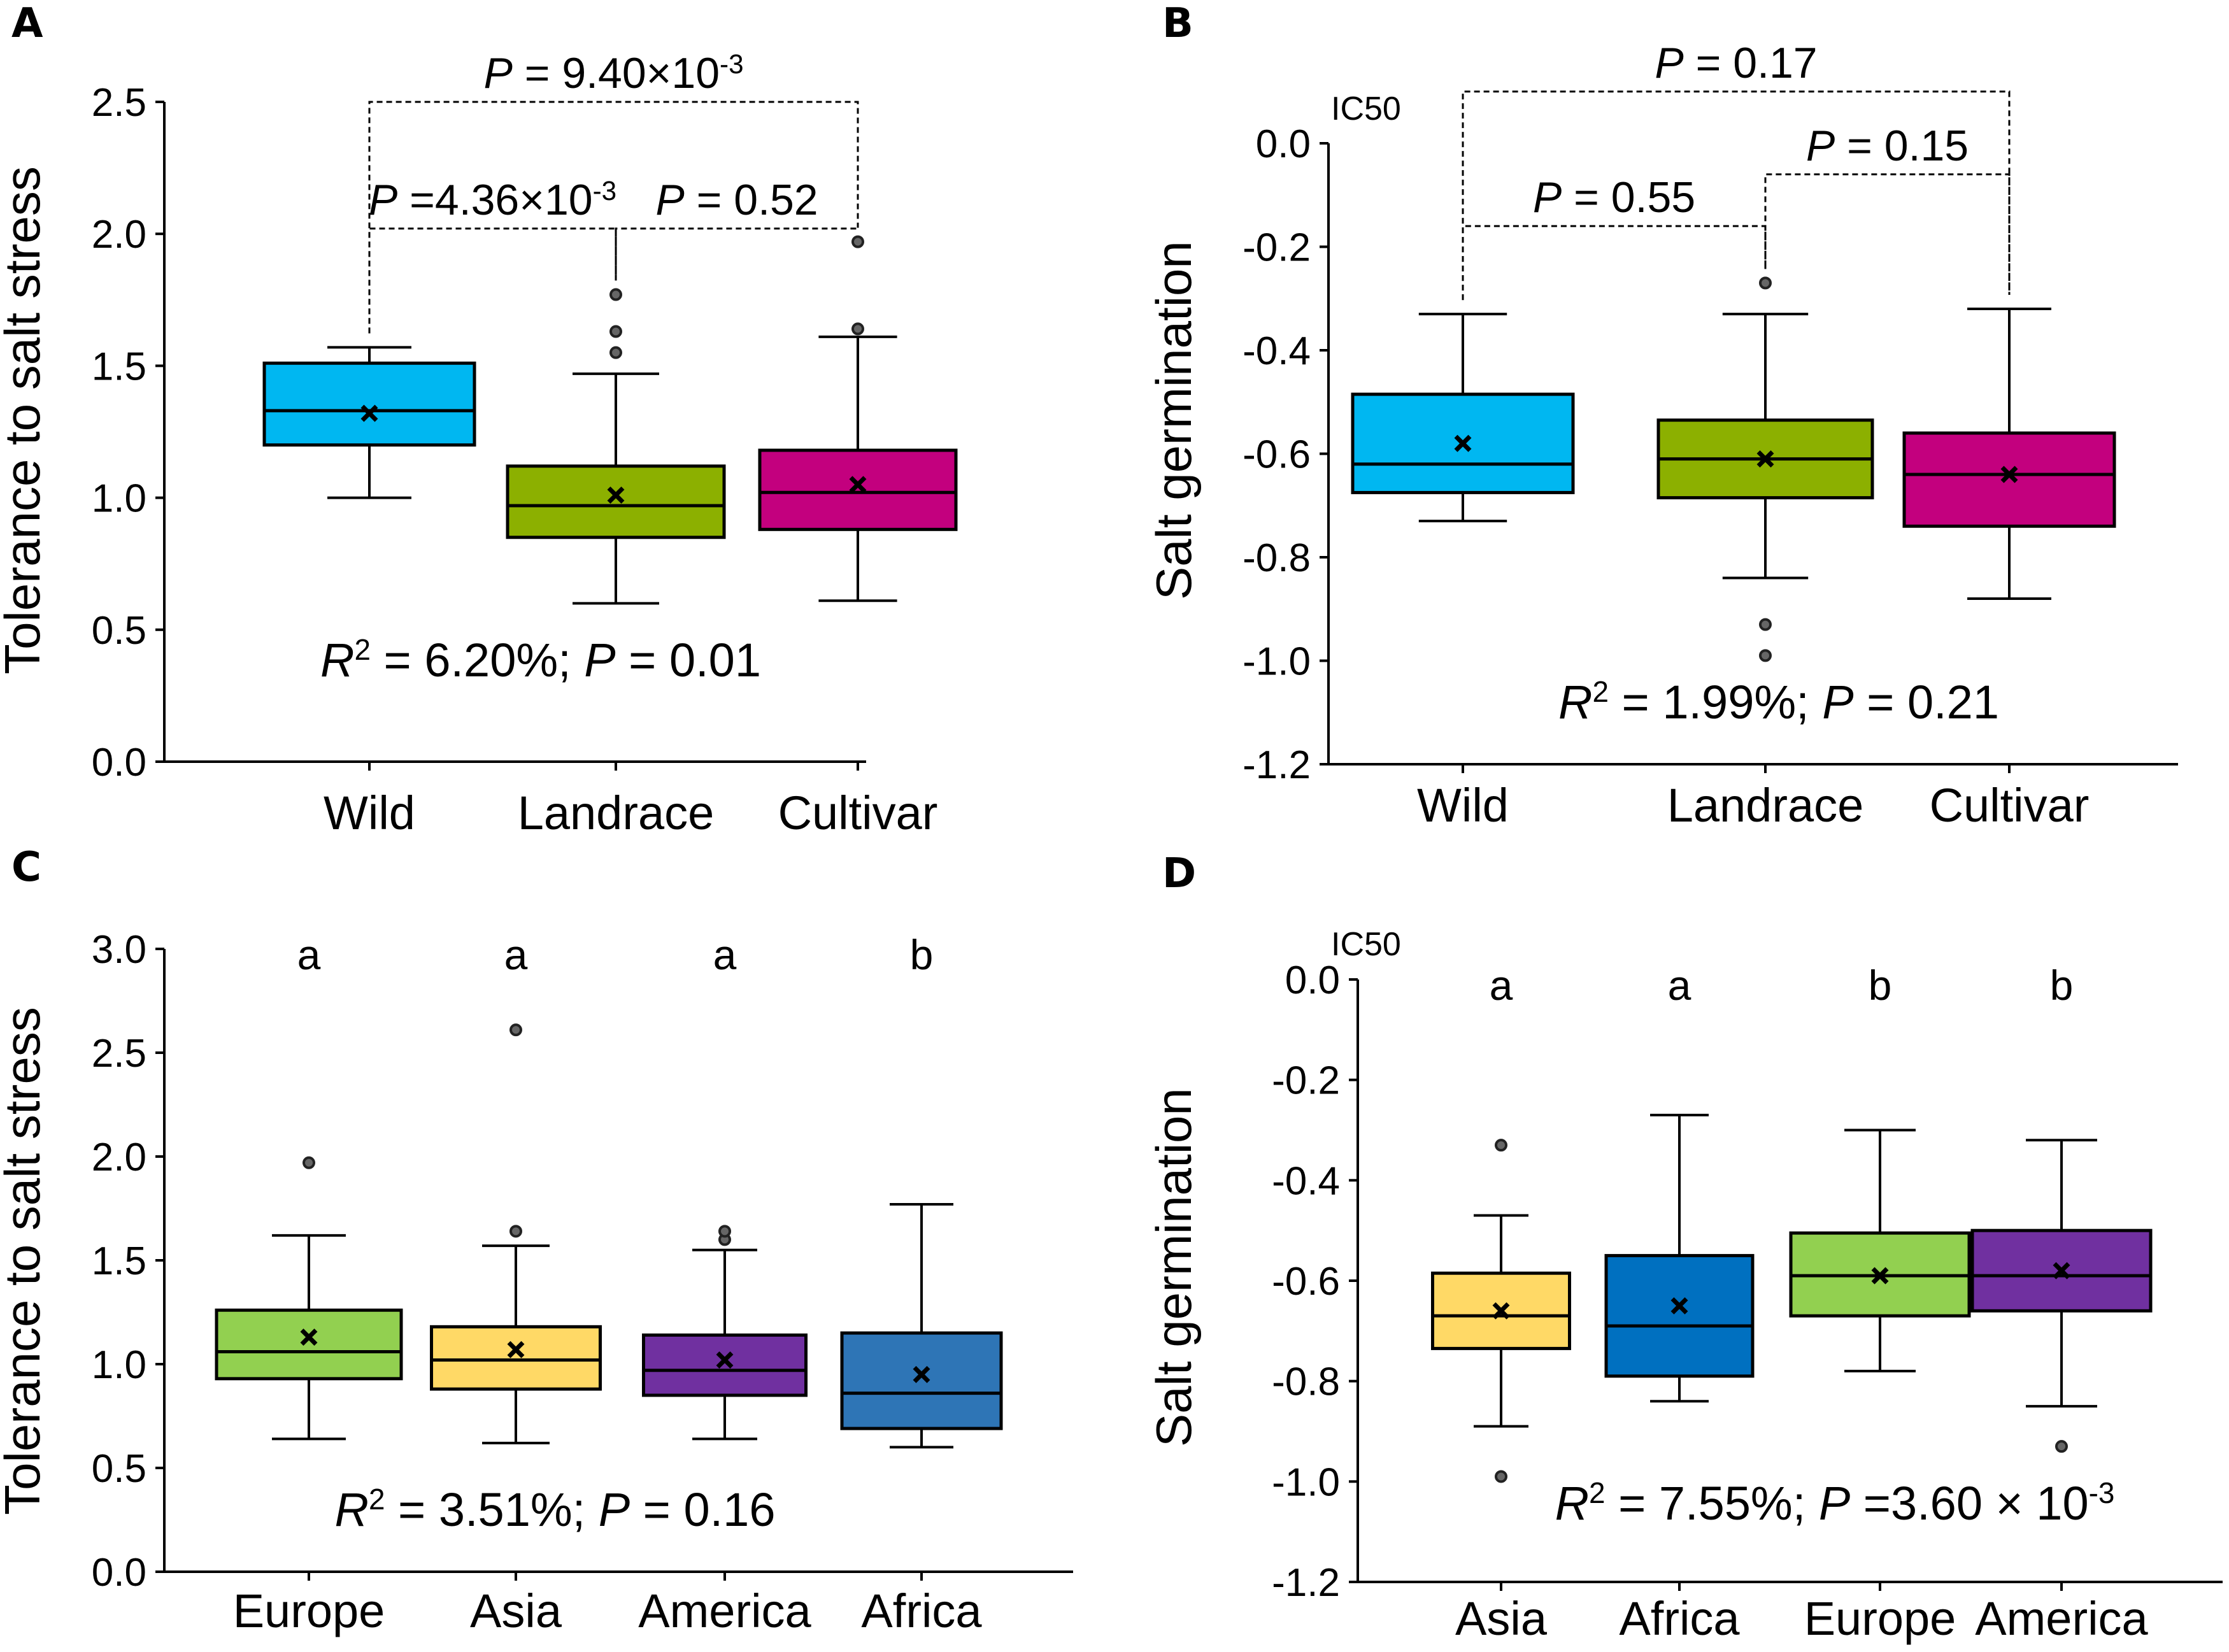  Describe the element at coordinates (702, 1510) in the screenshot. I see `label-part: = 0.16` at that location.